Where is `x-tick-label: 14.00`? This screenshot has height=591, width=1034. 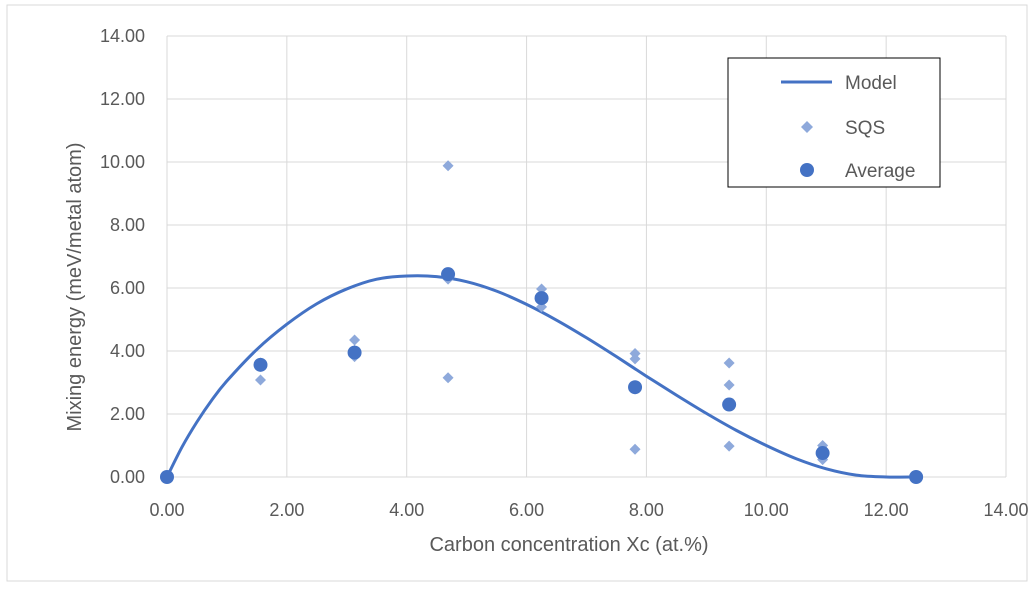
x-tick-label: 14.00 is located at coordinates (1005, 510).